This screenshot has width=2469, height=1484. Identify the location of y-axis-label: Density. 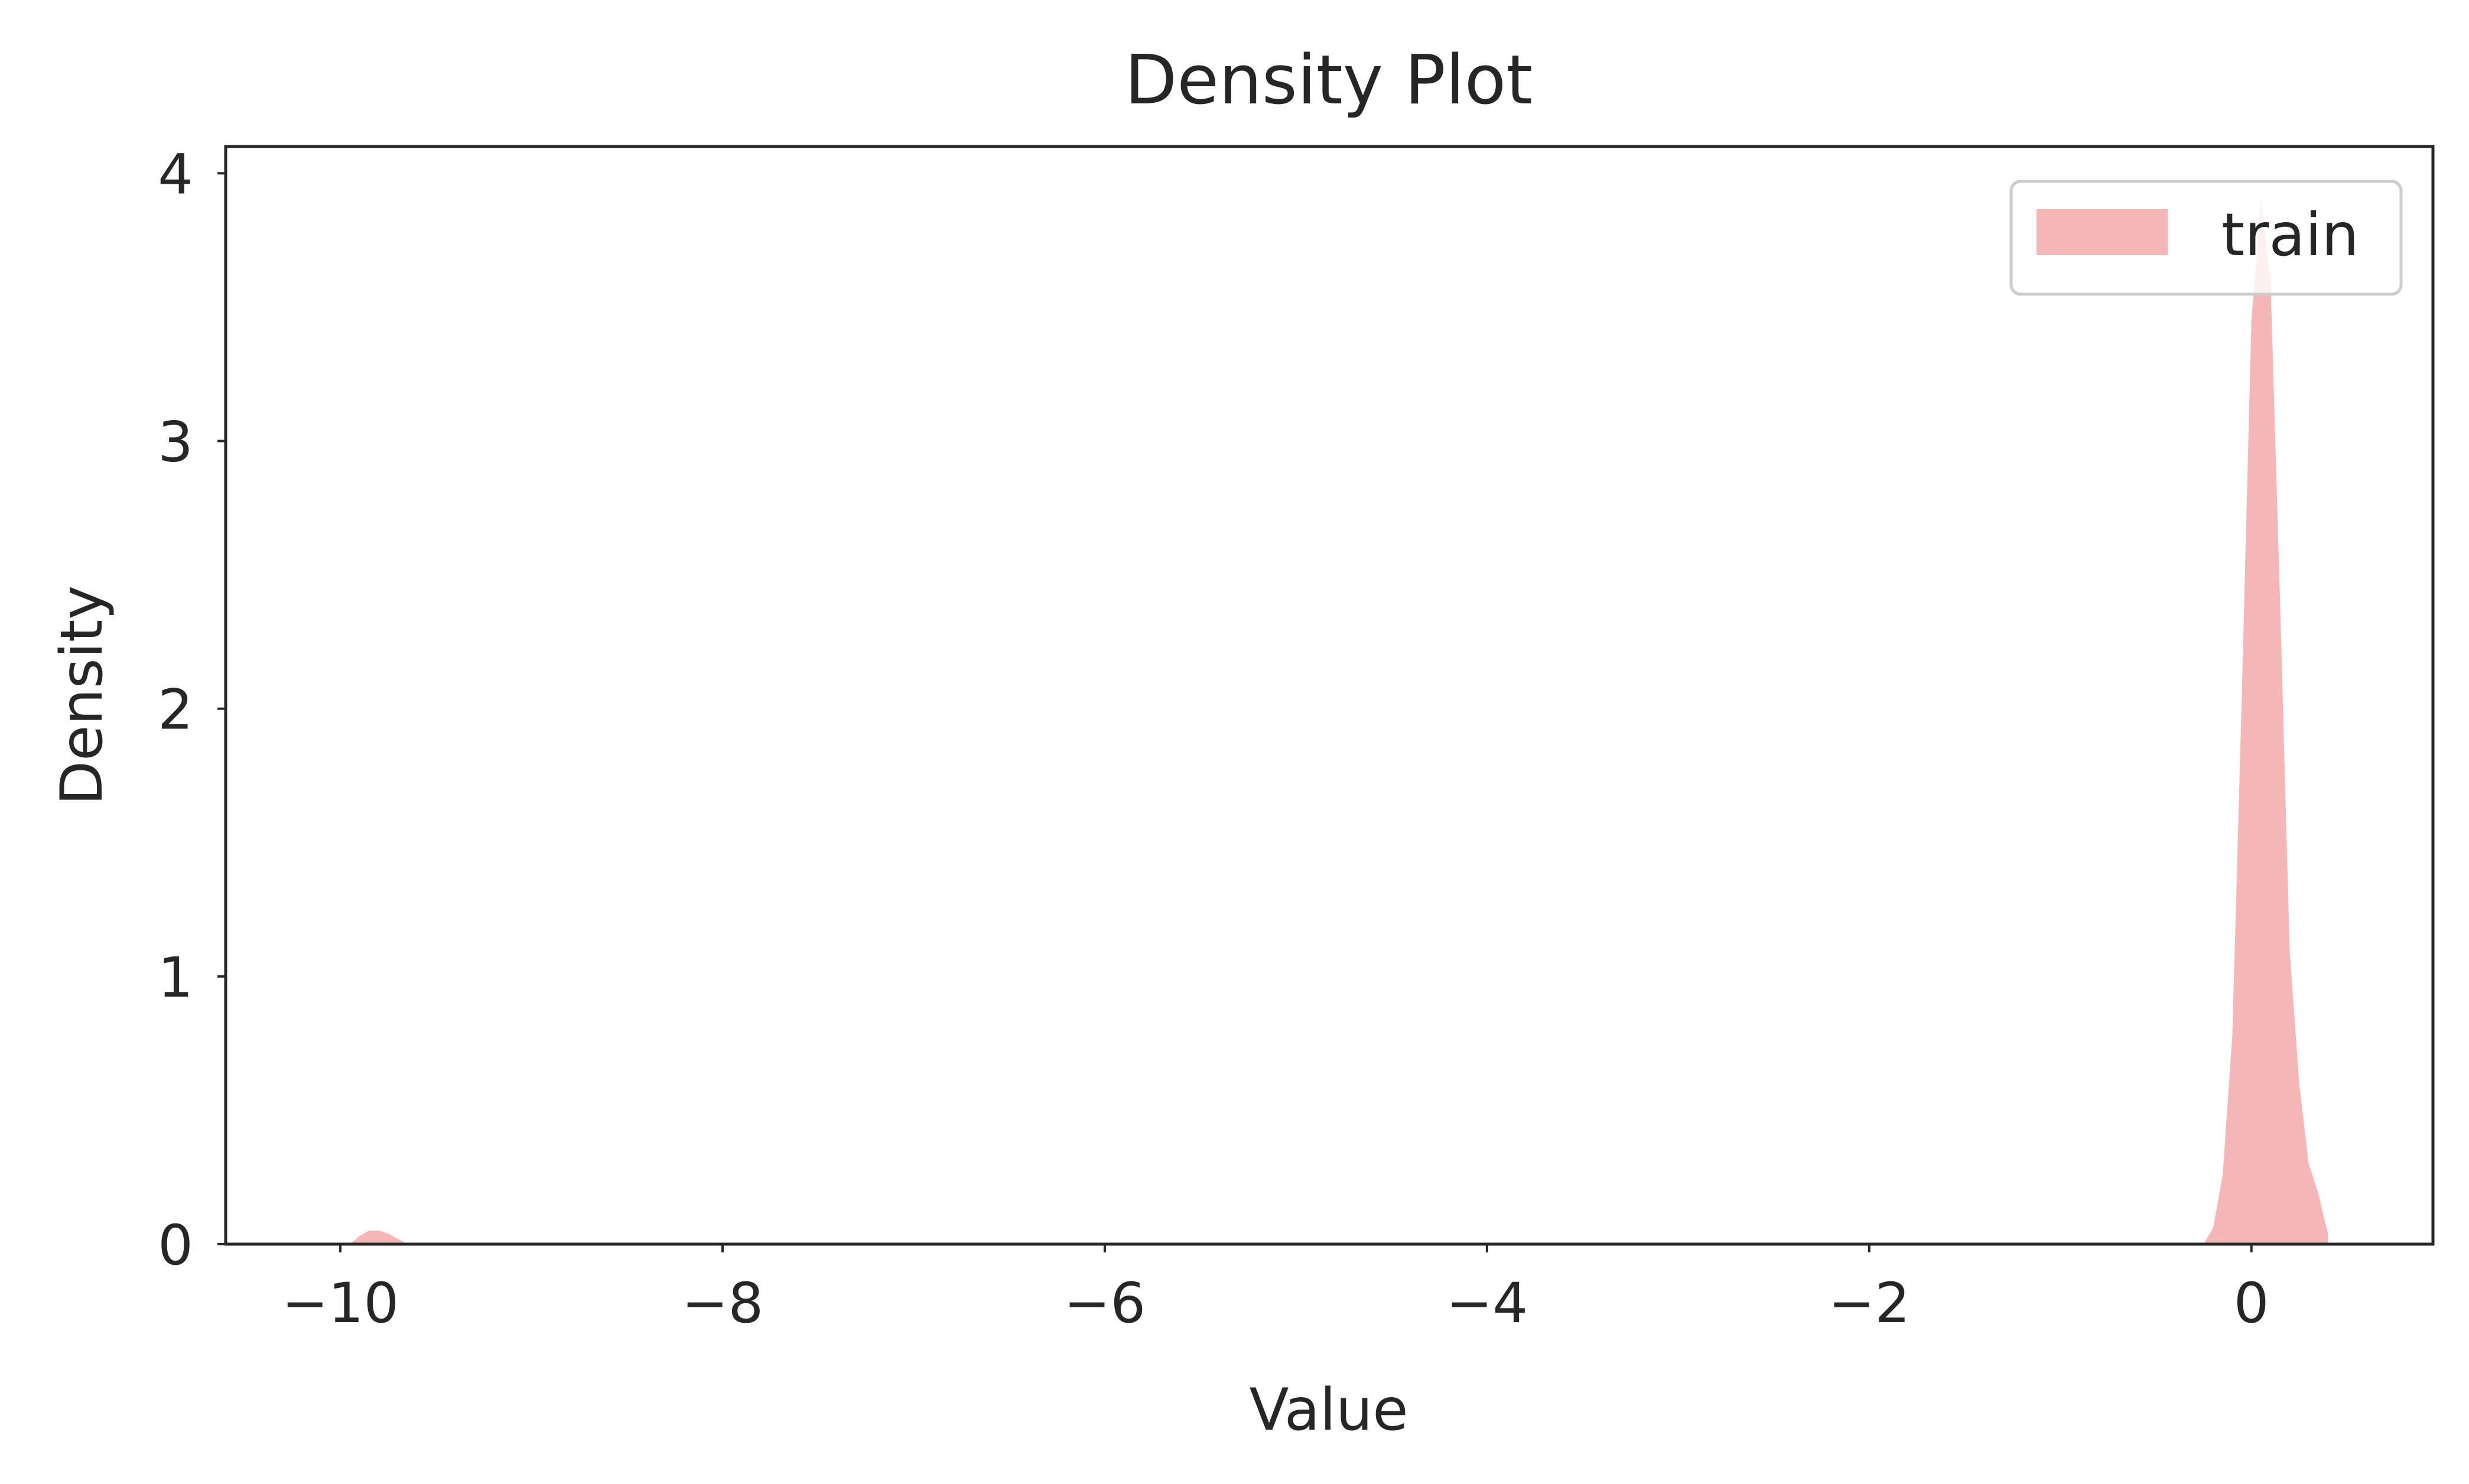
(82, 695).